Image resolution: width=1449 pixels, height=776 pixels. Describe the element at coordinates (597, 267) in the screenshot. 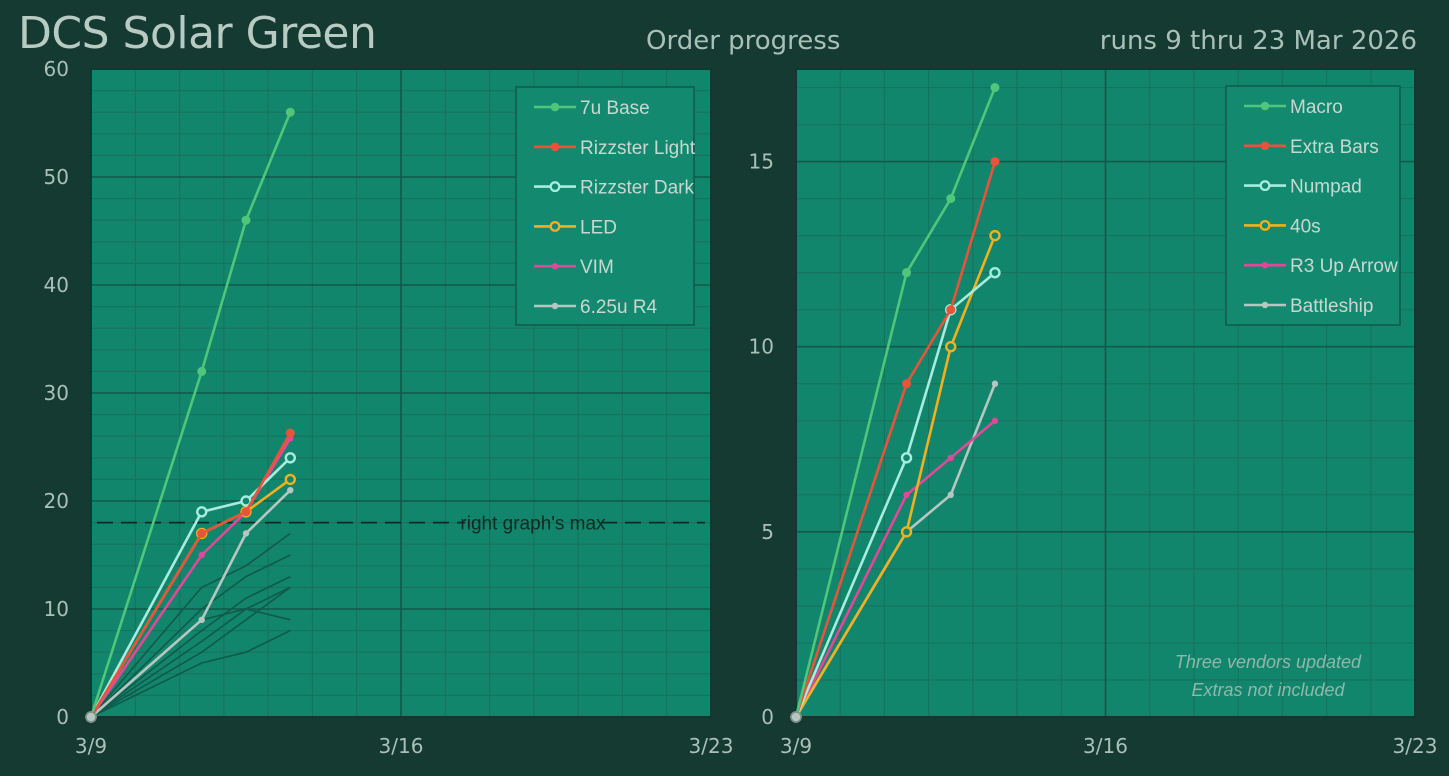

I see `legend-label: VIM` at that location.